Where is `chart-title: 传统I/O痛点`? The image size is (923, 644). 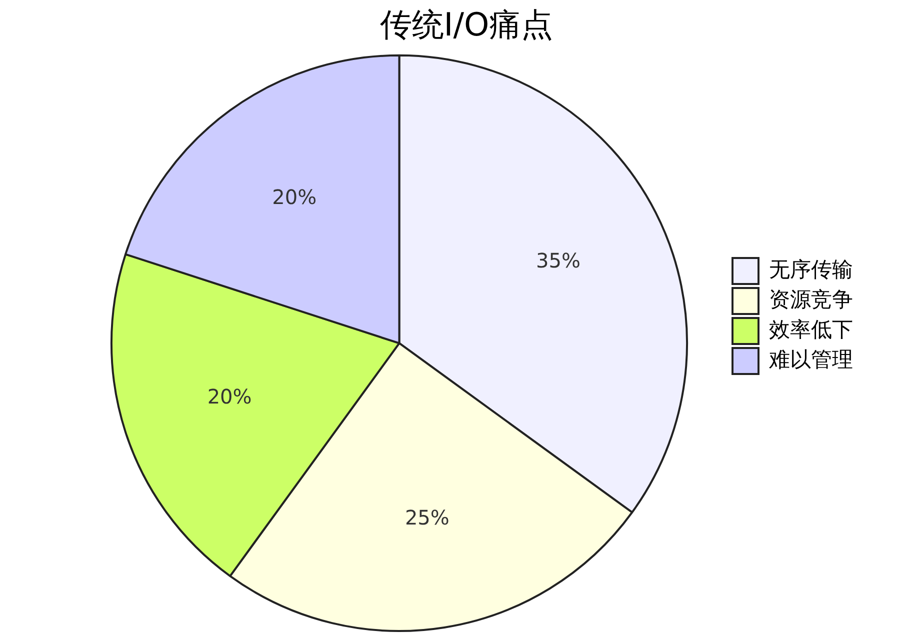 chart-title: 传统I/O痛点 is located at coordinates (467, 25).